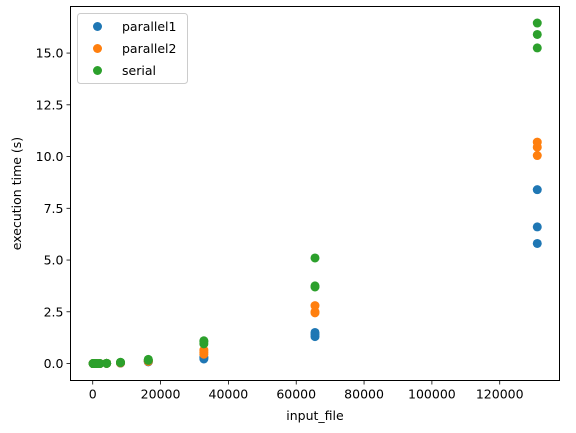 The height and width of the screenshot is (433, 576). Describe the element at coordinates (54, 363) in the screenshot. I see `y-tick-label: 0.0` at that location.